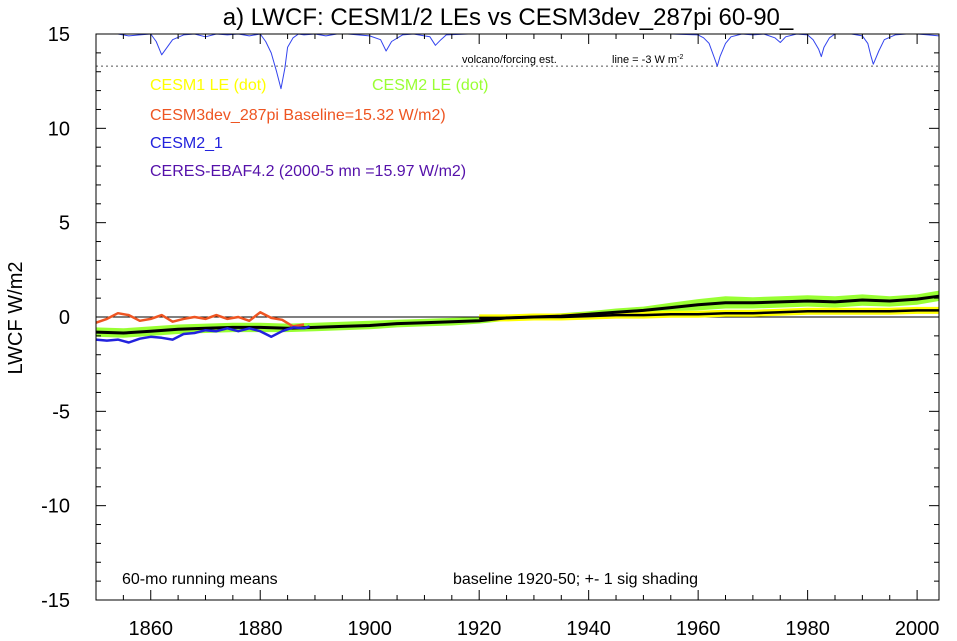  I want to click on y-tick-label: -5, so click(61, 412).